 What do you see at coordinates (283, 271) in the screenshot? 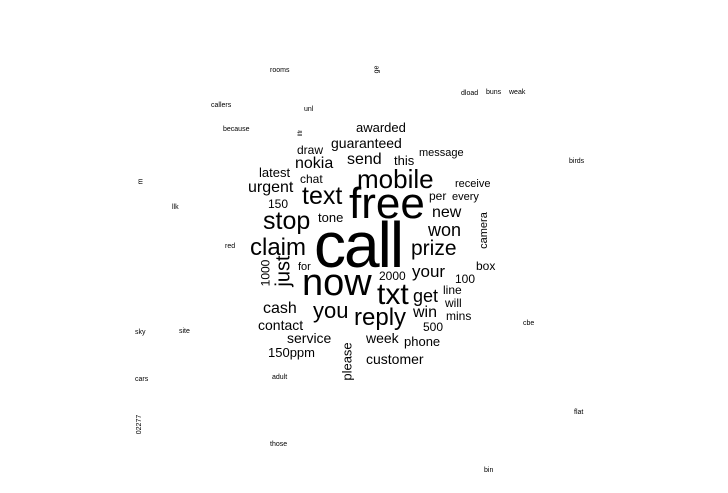
I see `word-just: just` at bounding box center [283, 271].